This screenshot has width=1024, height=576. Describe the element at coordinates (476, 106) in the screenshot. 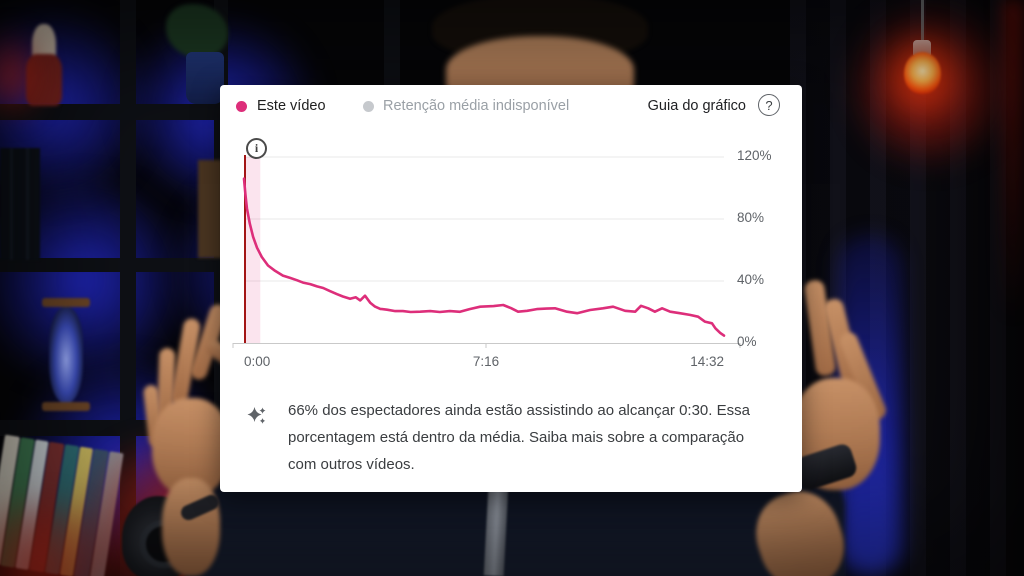

I see `legend-average-retention: Retenção média indisponível` at that location.